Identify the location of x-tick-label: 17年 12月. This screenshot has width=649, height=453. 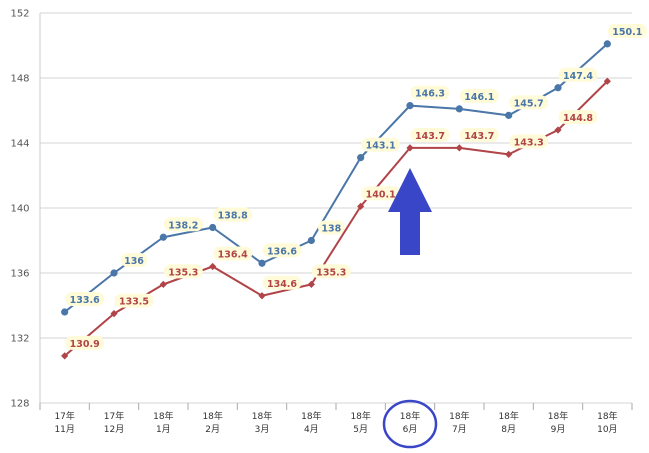
(114, 422).